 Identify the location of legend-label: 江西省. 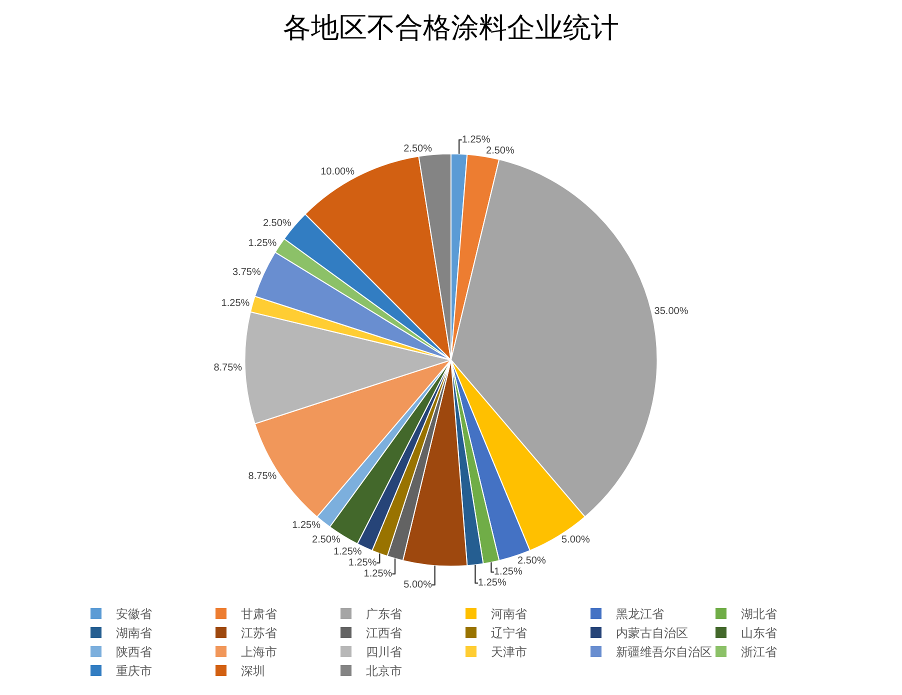
(384, 633).